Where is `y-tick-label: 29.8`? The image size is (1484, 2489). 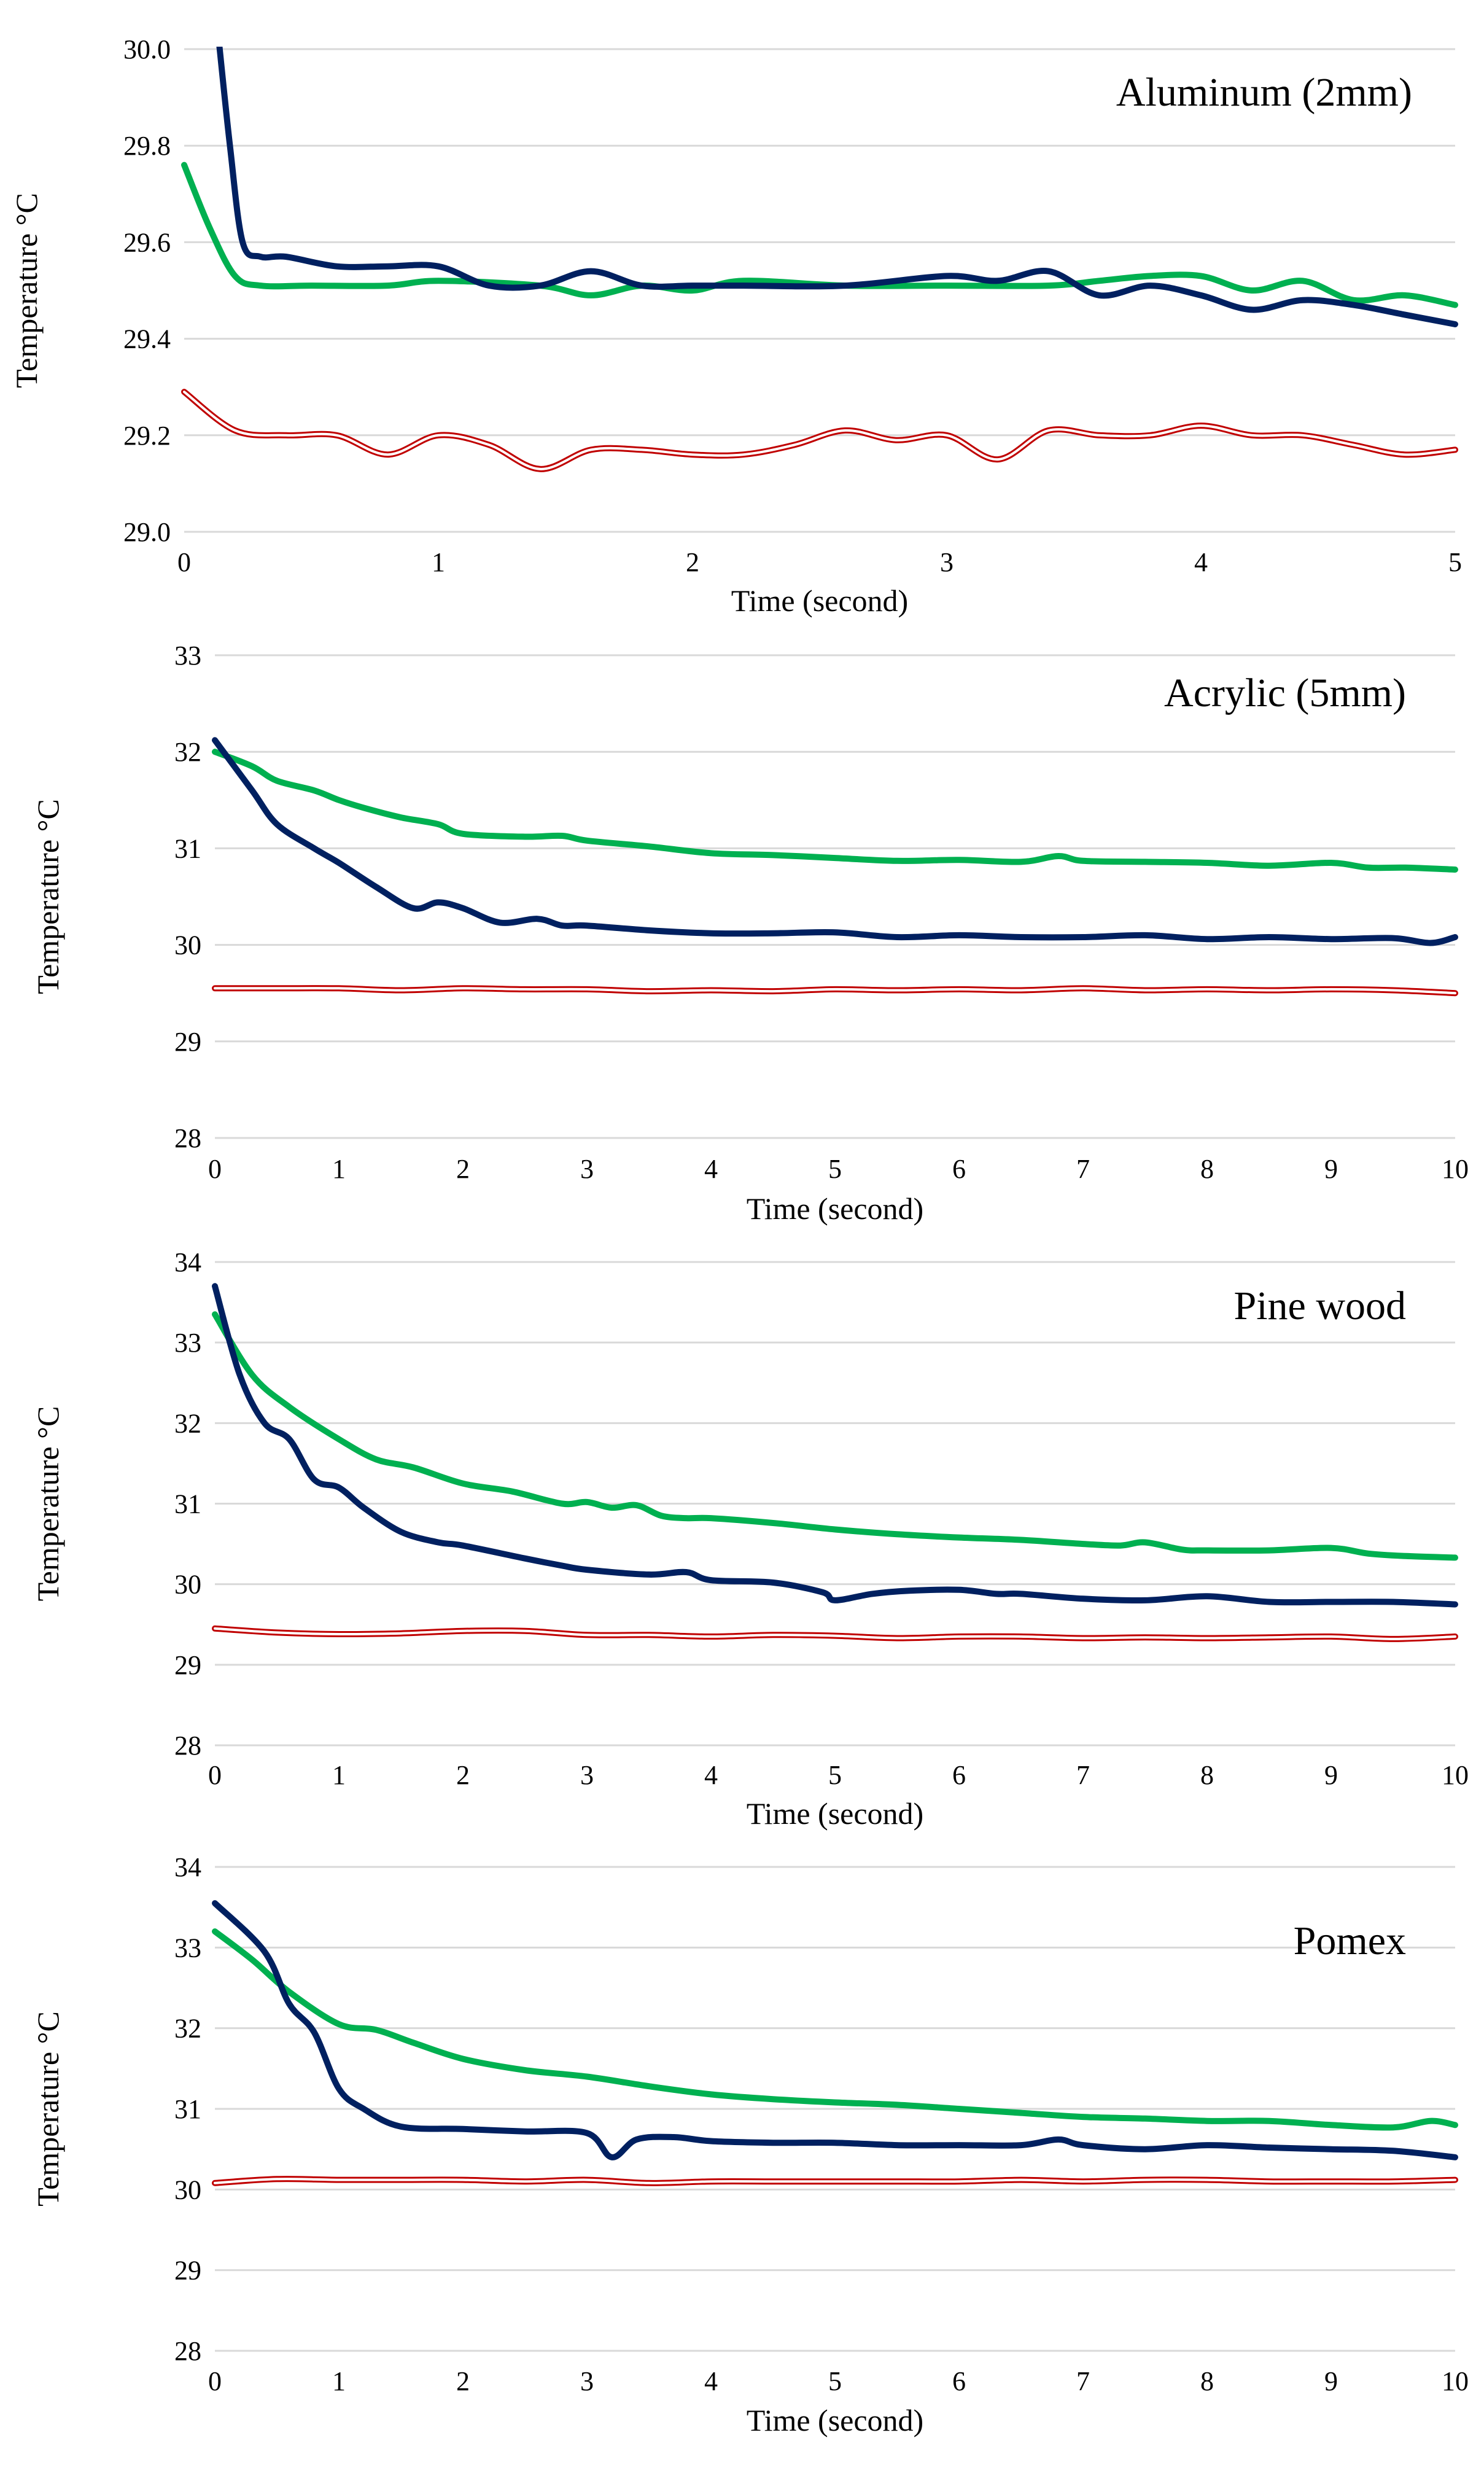
y-tick-label: 29.8 is located at coordinates (147, 146).